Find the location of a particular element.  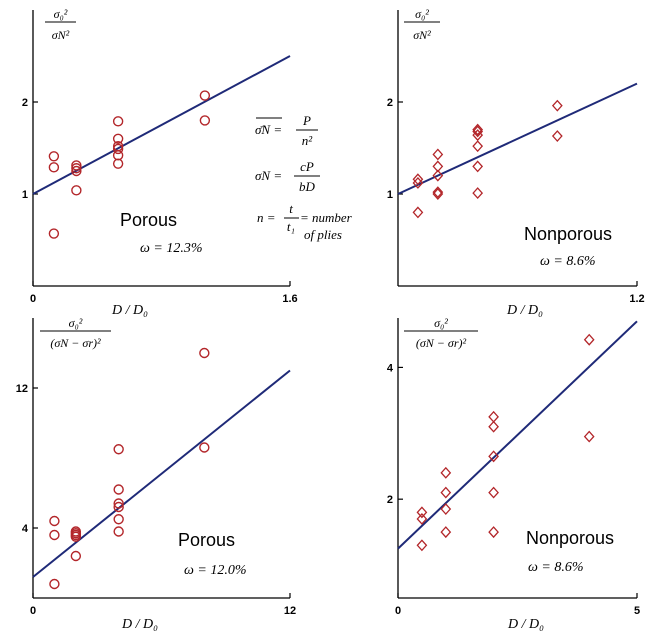

eq1-den: n² is located at coordinates (308, 140).